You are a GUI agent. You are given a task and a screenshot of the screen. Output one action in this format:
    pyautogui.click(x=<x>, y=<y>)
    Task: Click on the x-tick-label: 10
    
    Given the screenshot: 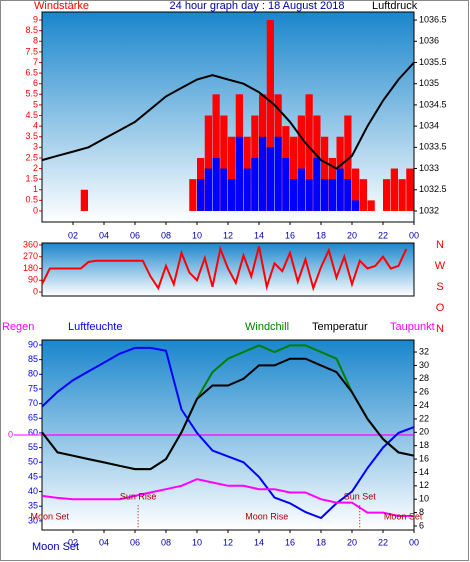 What is the action you would take?
    pyautogui.click(x=197, y=235)
    